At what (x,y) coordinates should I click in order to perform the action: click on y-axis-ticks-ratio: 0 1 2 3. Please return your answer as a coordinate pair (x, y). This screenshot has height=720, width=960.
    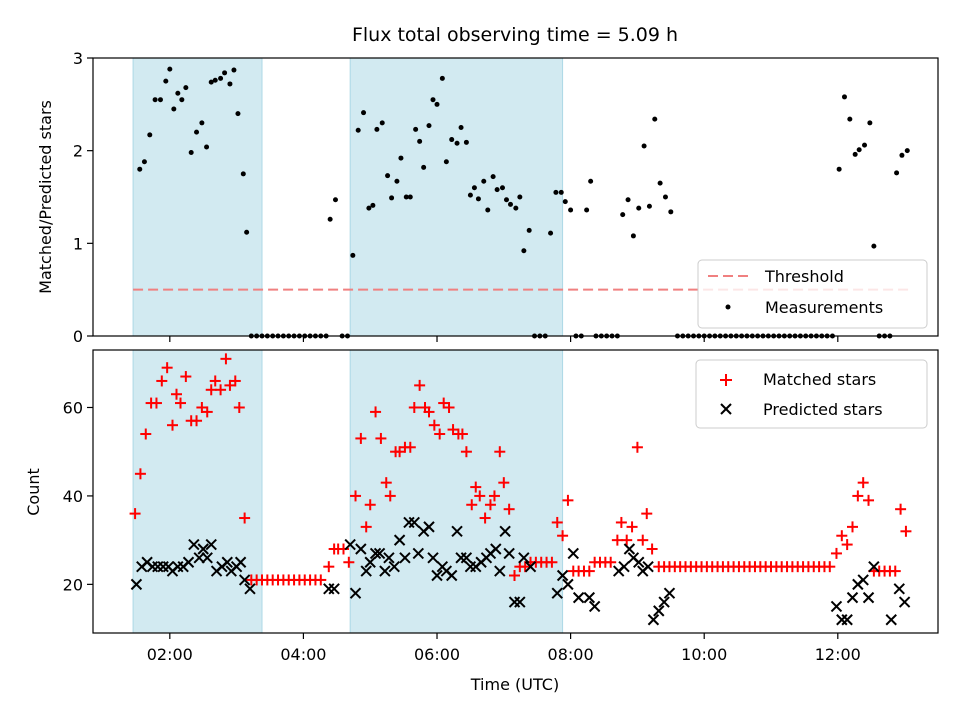
    Looking at the image, I should click on (83, 197).